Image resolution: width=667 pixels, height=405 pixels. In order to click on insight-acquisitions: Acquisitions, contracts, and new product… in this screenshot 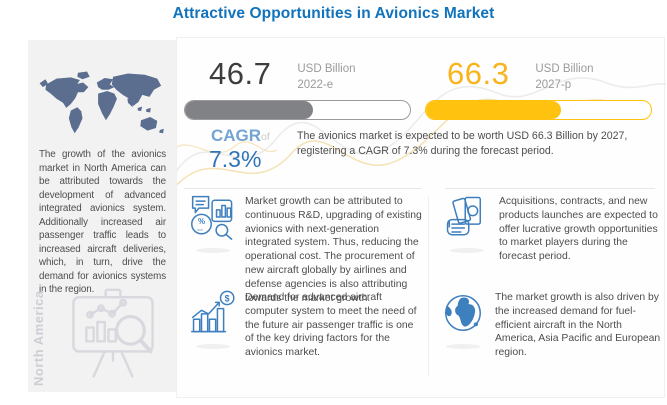, I will do `click(550, 229)`.